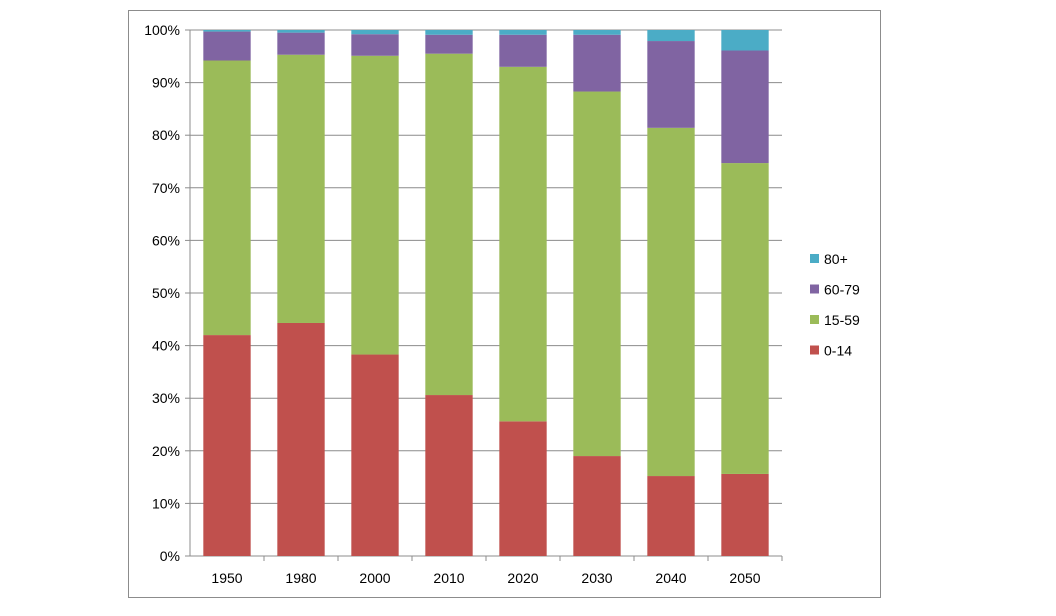 Image resolution: width=1056 pixels, height=616 pixels. I want to click on y-tick-label: 100%, so click(162, 30).